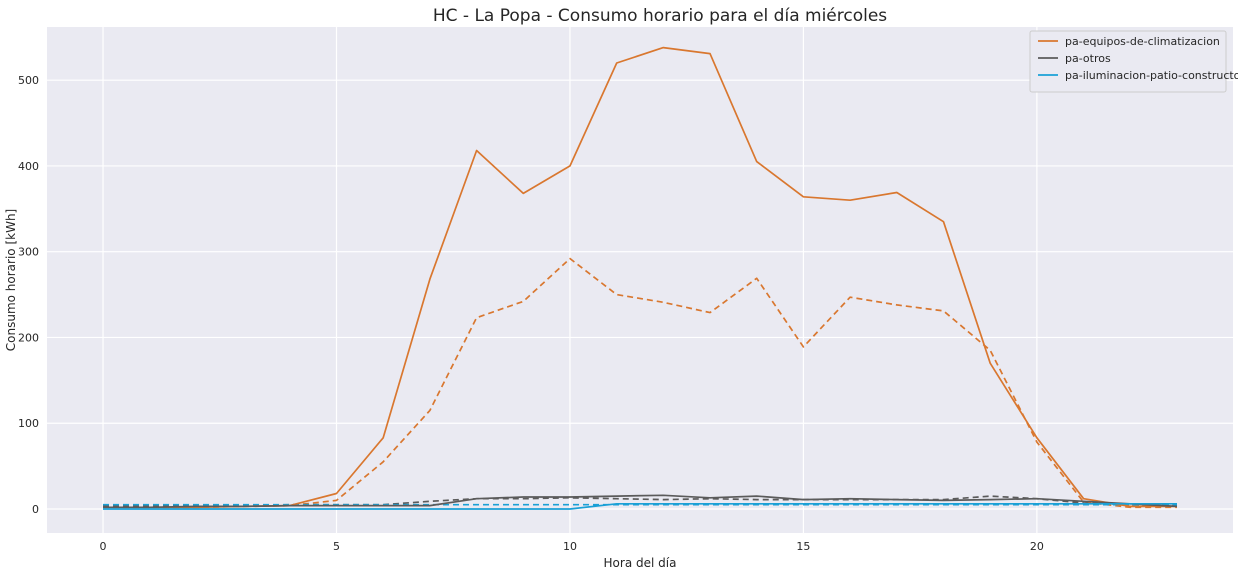 The image size is (1238, 578). I want to click on y-tick-label: 200, so click(28, 337).